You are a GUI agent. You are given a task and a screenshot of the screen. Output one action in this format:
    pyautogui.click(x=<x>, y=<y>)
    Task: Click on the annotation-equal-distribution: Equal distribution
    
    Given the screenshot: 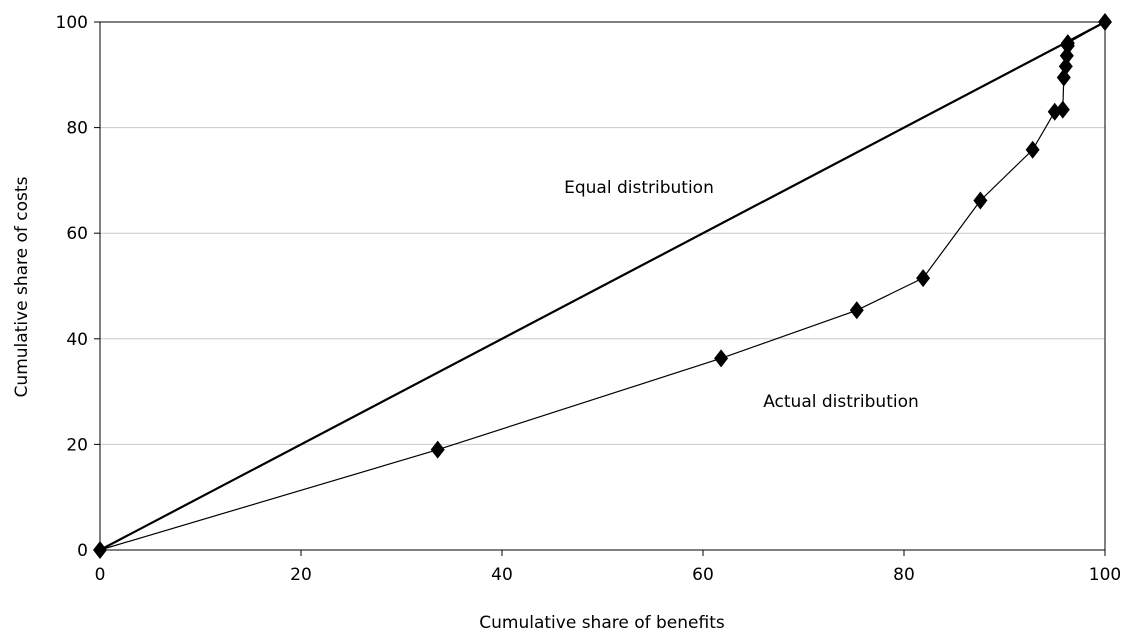 What is the action you would take?
    pyautogui.click(x=639, y=188)
    